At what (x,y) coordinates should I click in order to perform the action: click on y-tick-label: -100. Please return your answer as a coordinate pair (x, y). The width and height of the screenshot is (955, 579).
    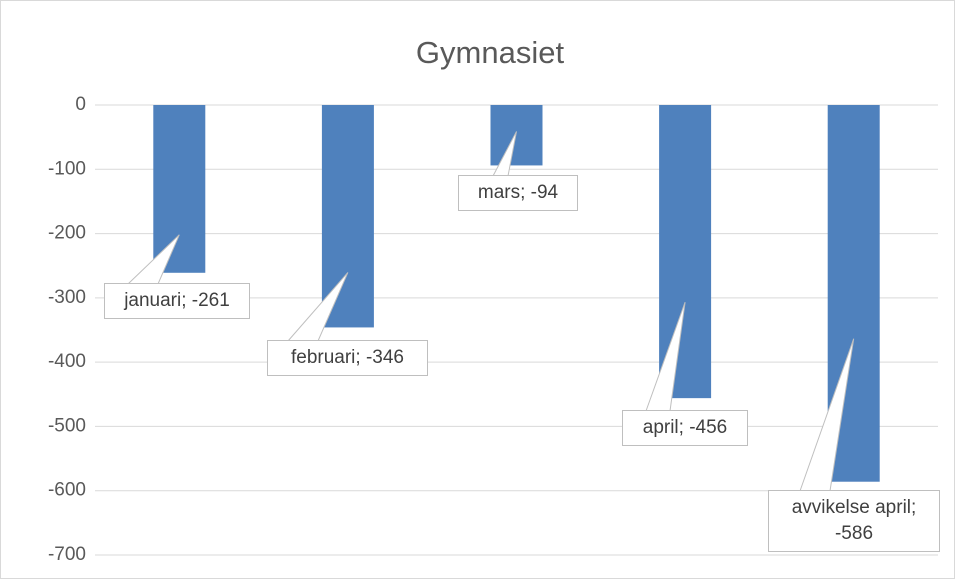
    Looking at the image, I should click on (67, 168).